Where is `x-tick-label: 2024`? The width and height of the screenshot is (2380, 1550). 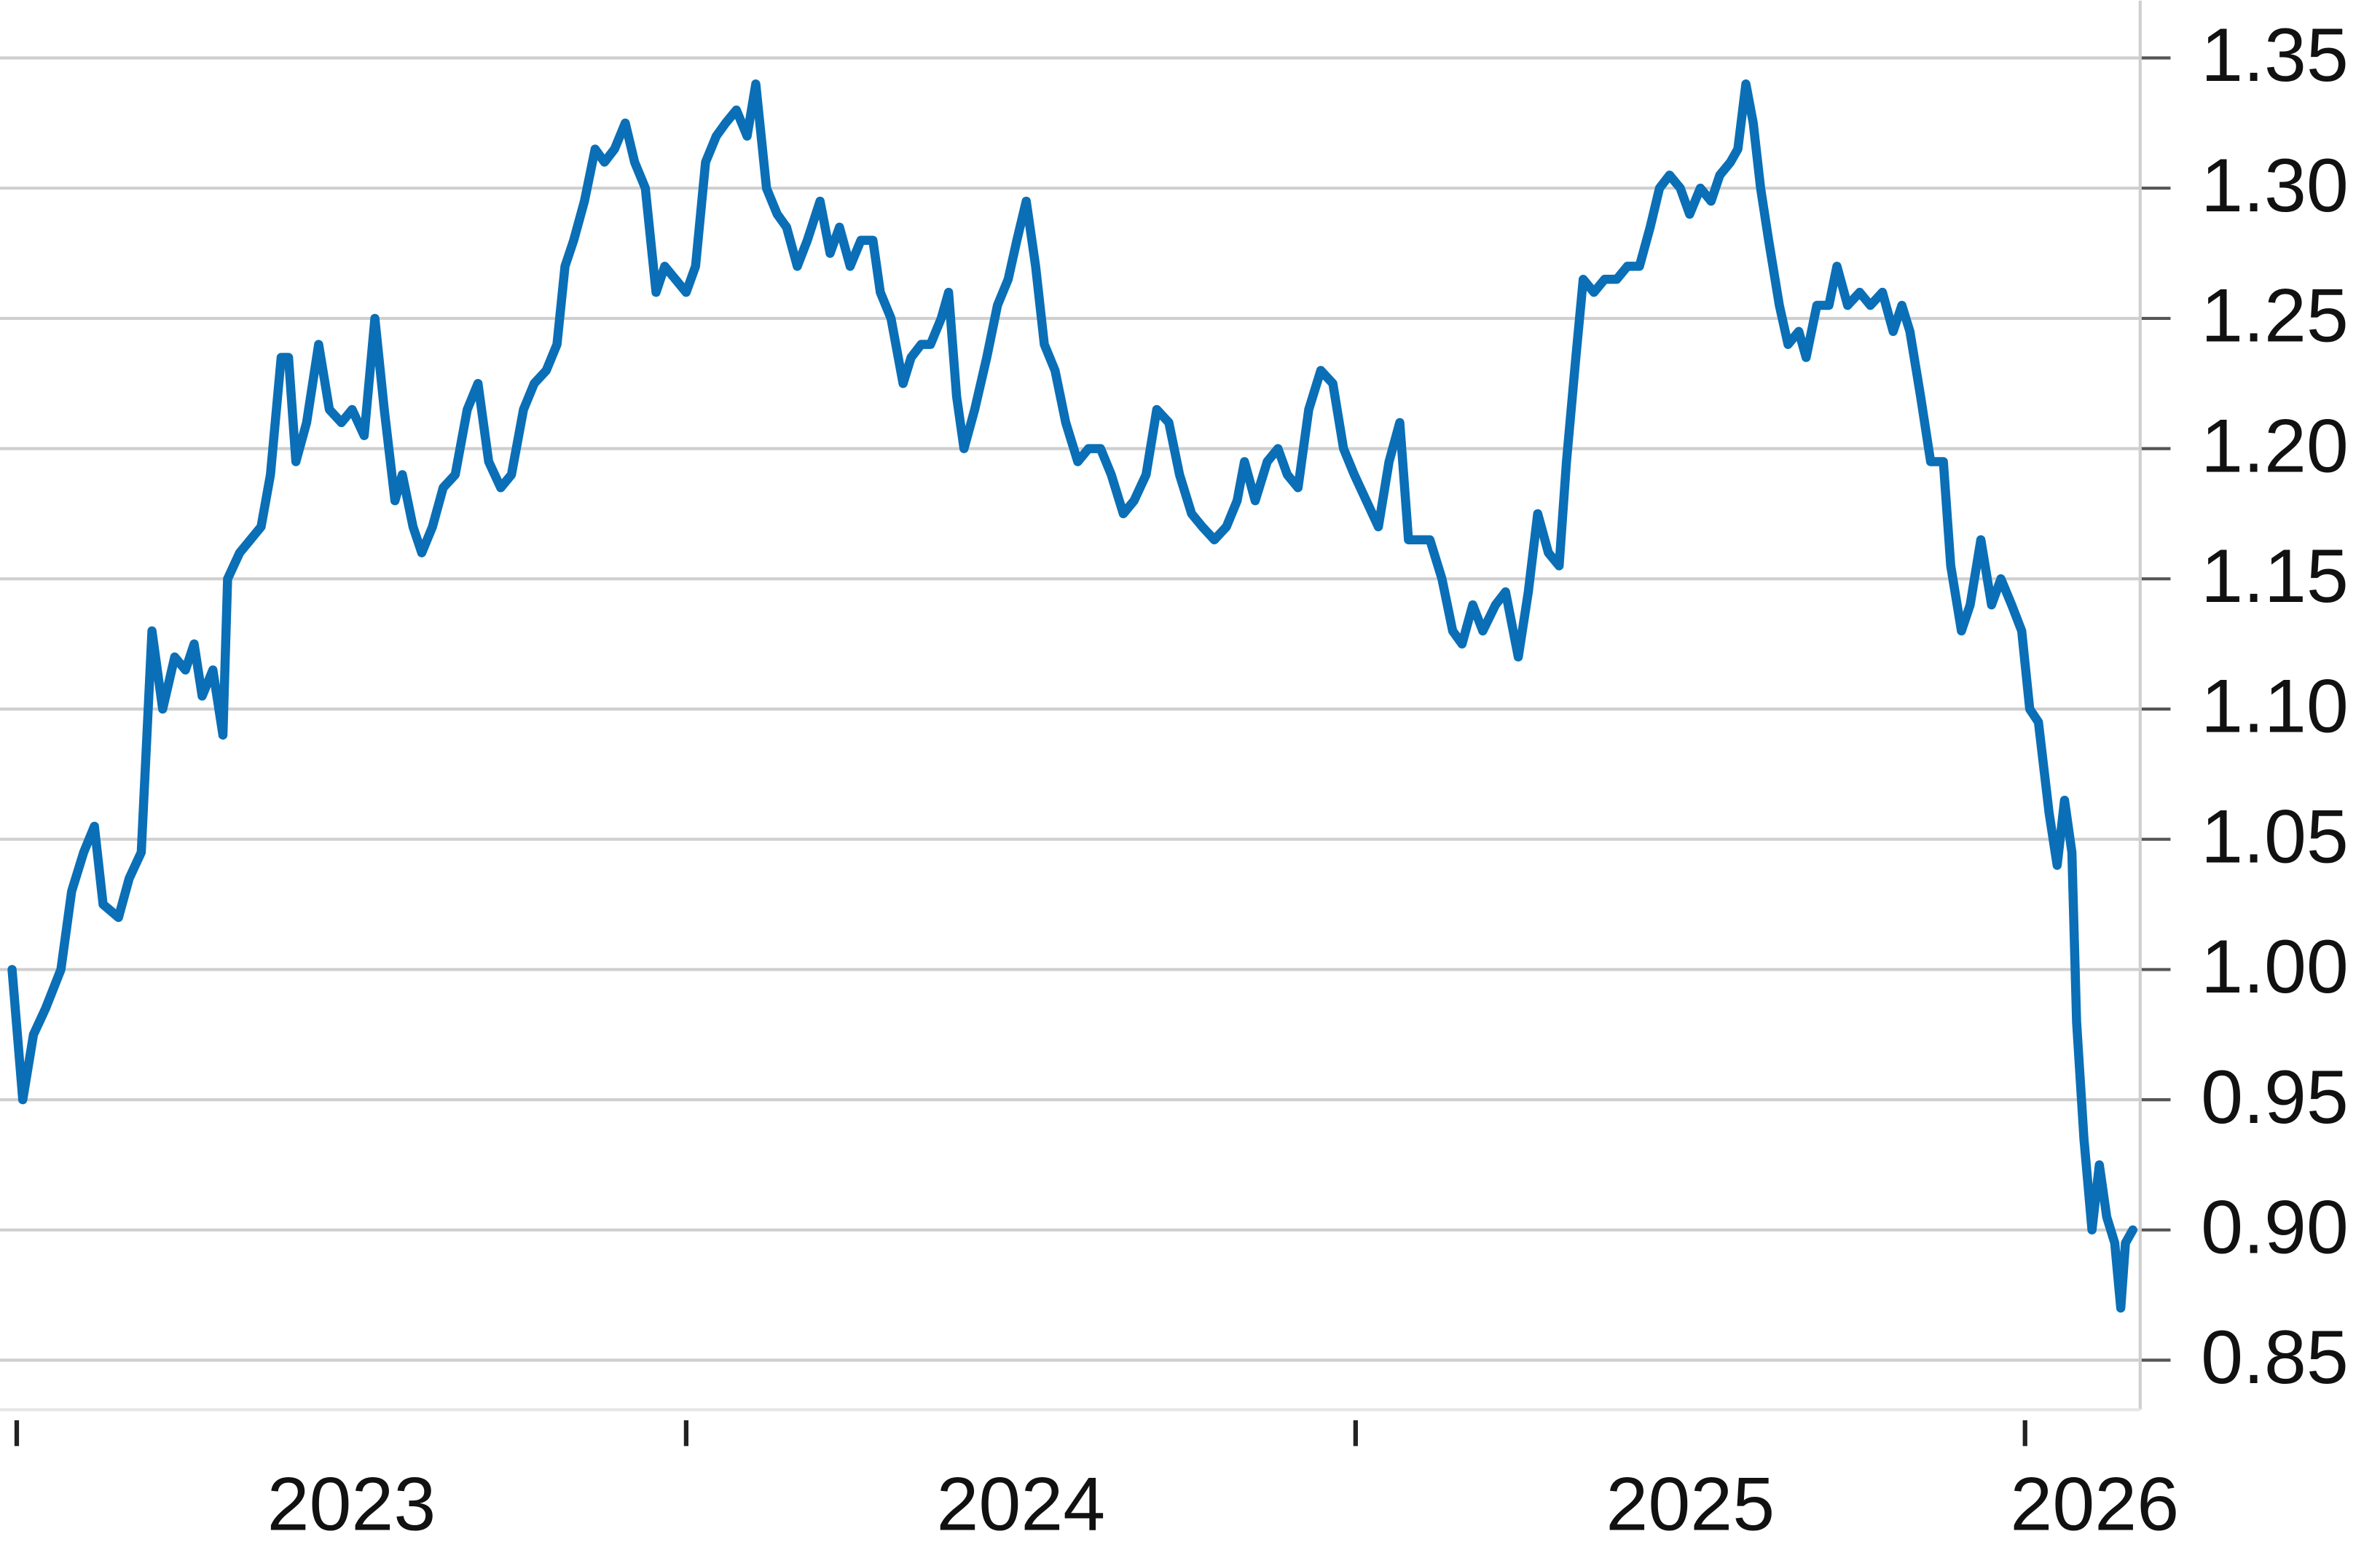
x-tick-label: 2024 is located at coordinates (1020, 1504).